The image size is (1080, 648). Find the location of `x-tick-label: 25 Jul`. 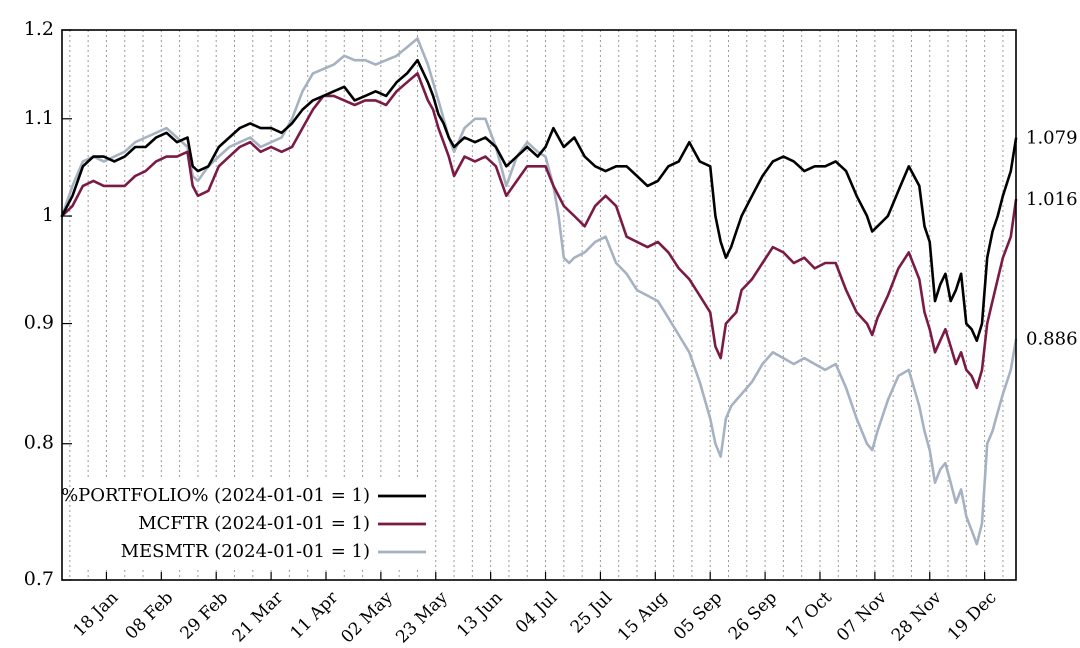

x-tick-label: 25 Jul is located at coordinates (592, 613).